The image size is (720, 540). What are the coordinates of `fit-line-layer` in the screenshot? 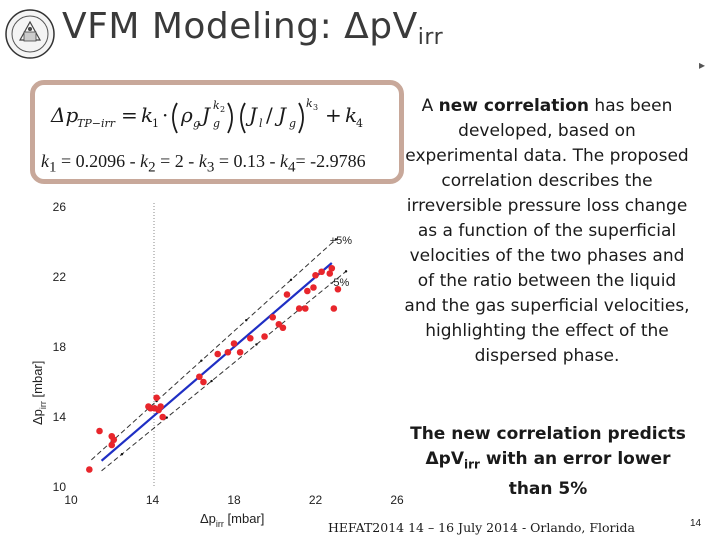 It's located at (216, 362).